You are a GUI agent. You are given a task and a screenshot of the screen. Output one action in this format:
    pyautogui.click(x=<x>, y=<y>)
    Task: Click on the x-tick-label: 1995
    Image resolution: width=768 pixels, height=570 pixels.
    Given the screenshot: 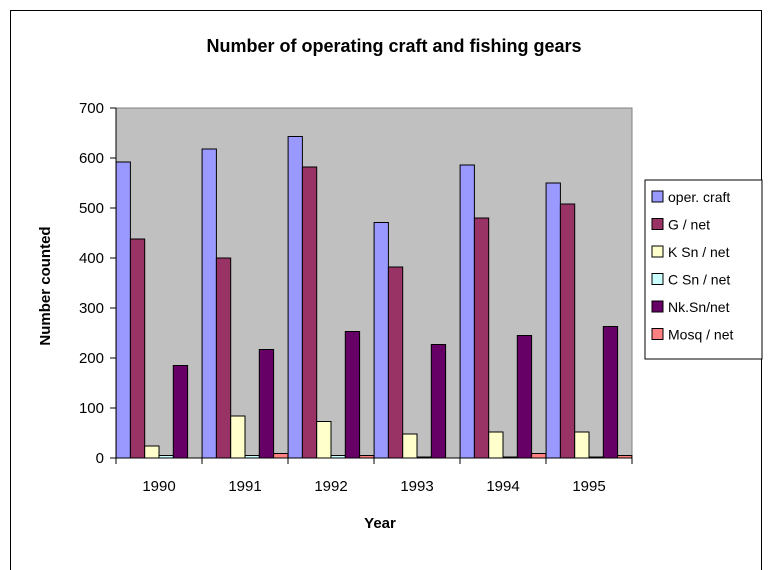 What is the action you would take?
    pyautogui.click(x=588, y=486)
    